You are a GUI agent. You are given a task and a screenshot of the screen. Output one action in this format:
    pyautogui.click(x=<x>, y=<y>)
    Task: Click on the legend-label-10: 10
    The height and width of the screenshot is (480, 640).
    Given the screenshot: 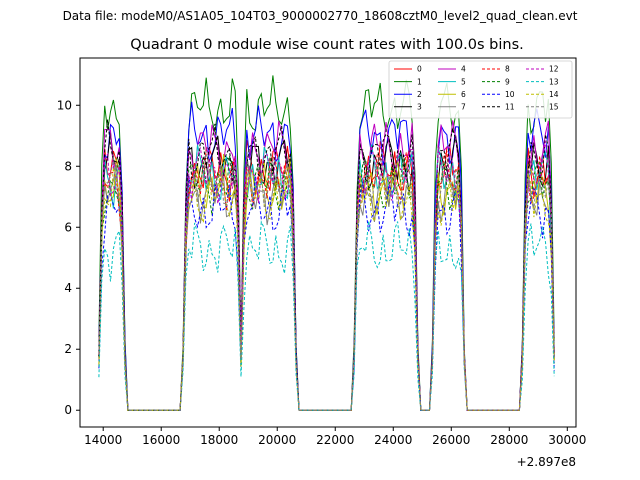 What is the action you would take?
    pyautogui.click(x=510, y=94)
    